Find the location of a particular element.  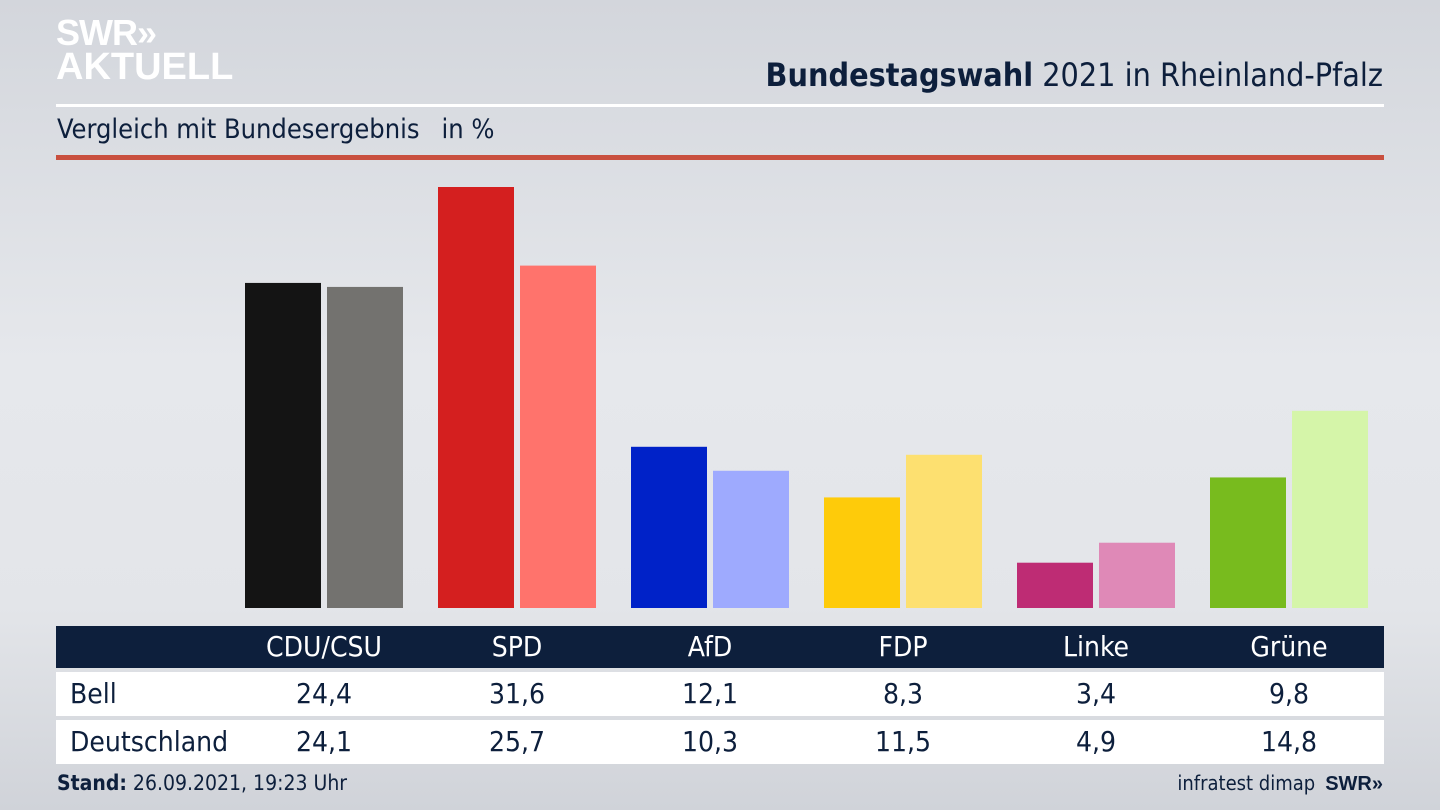

bar-fdp-bell is located at coordinates (862, 552).